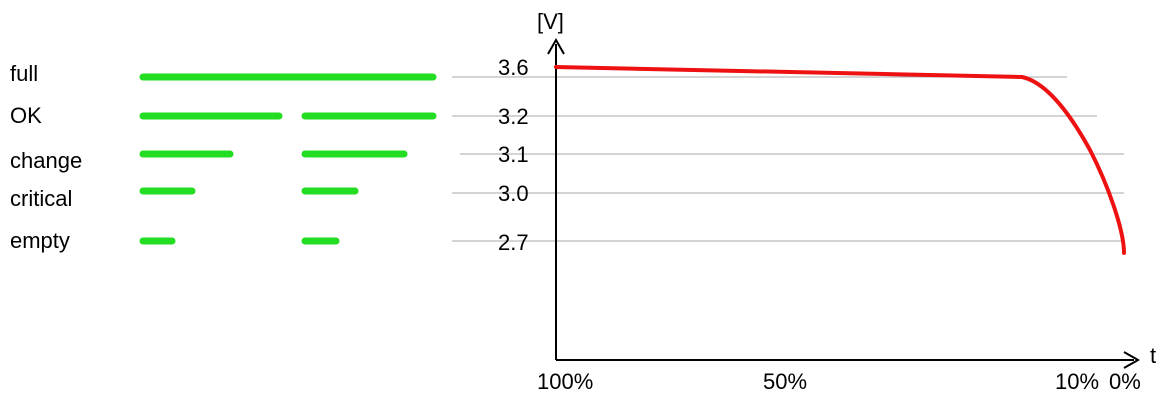  Describe the element at coordinates (1077, 381) in the screenshot. I see `x-tick-label: 10%` at that location.